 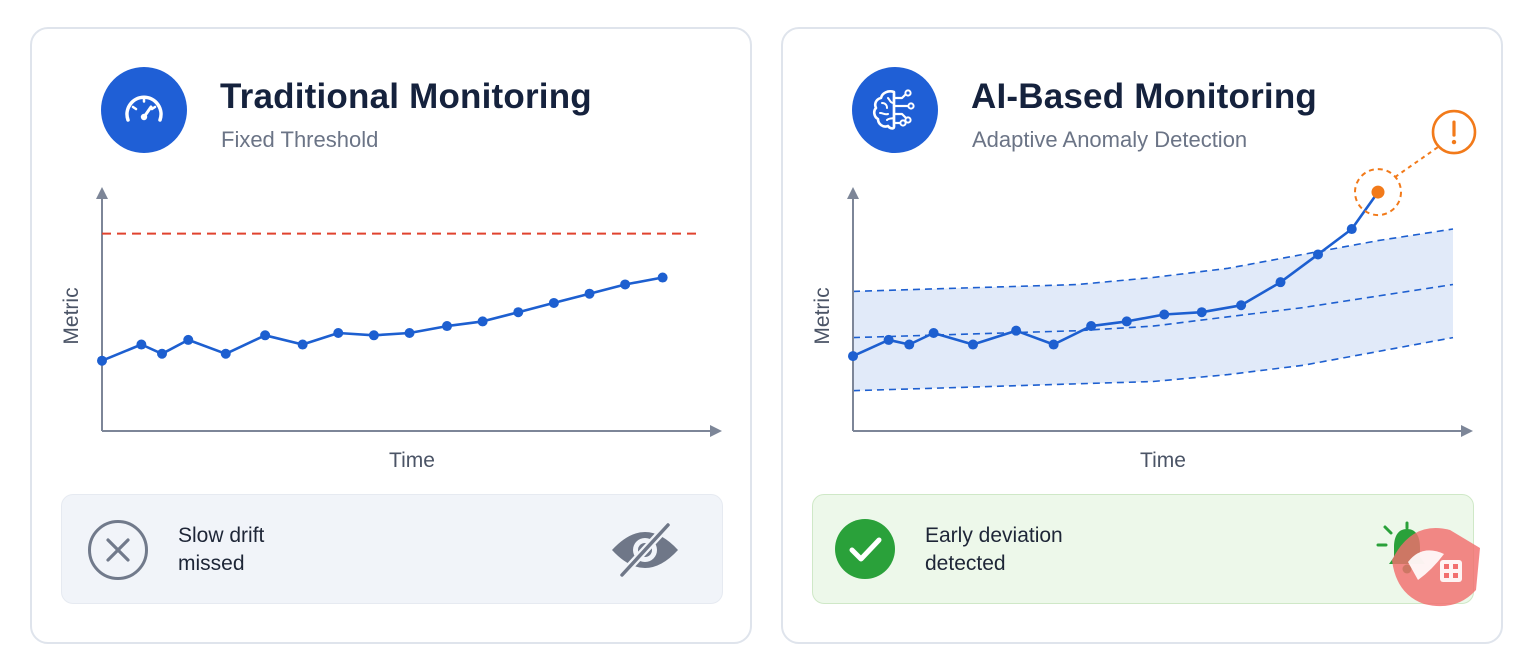 I want to click on status-text: Slow drift missed, so click(x=221, y=549).